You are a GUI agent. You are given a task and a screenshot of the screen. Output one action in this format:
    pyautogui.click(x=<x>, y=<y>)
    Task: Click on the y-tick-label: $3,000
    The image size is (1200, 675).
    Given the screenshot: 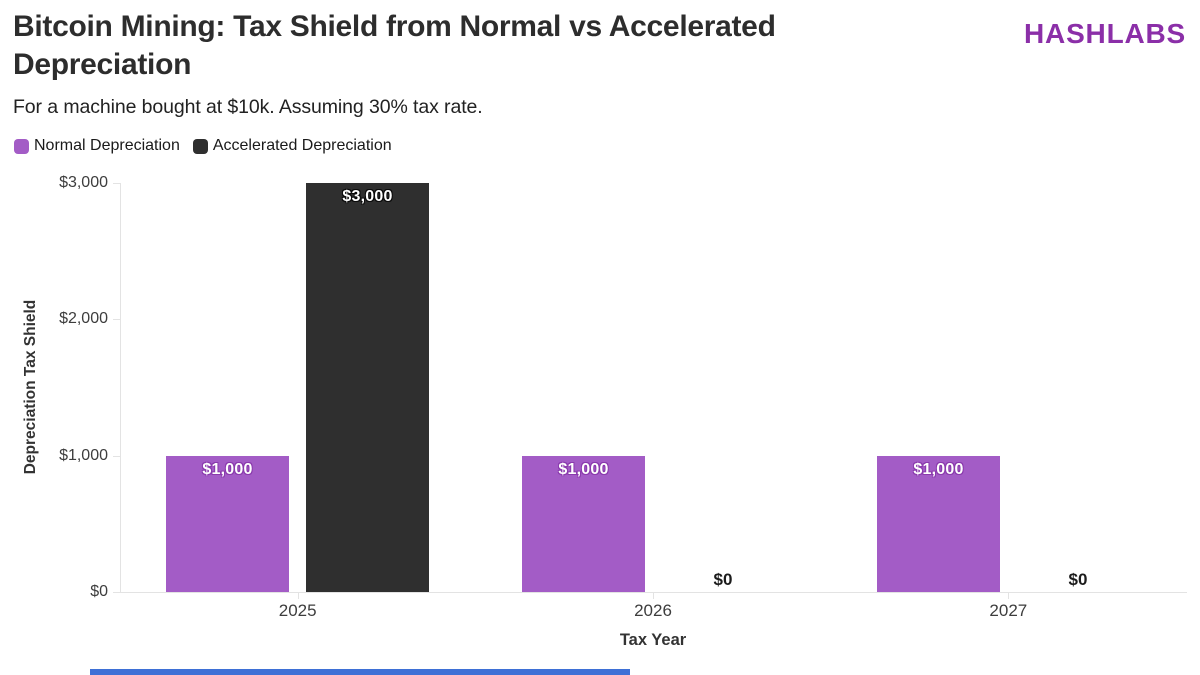 What is the action you would take?
    pyautogui.click(x=83, y=182)
    